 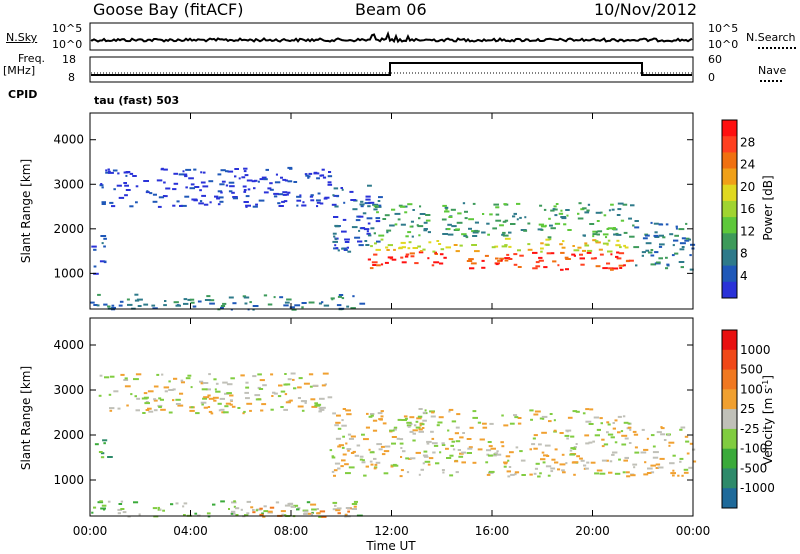 What do you see at coordinates (68, 435) in the screenshot?
I see `y-tick-label: 2000` at bounding box center [68, 435].